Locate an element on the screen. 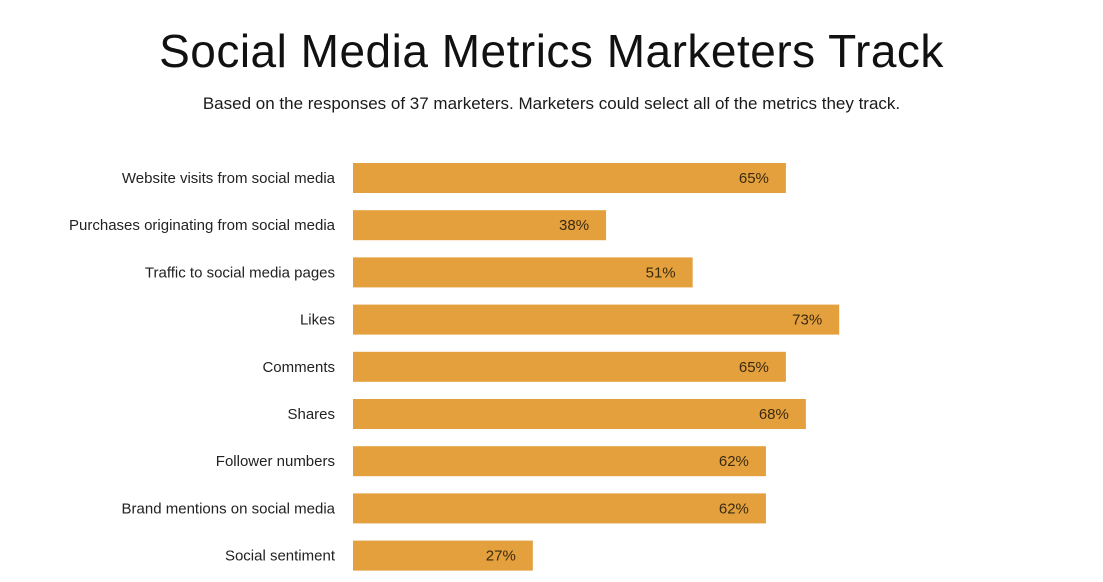 This screenshot has height=582, width=1103. value-label: 68% is located at coordinates (774, 414).